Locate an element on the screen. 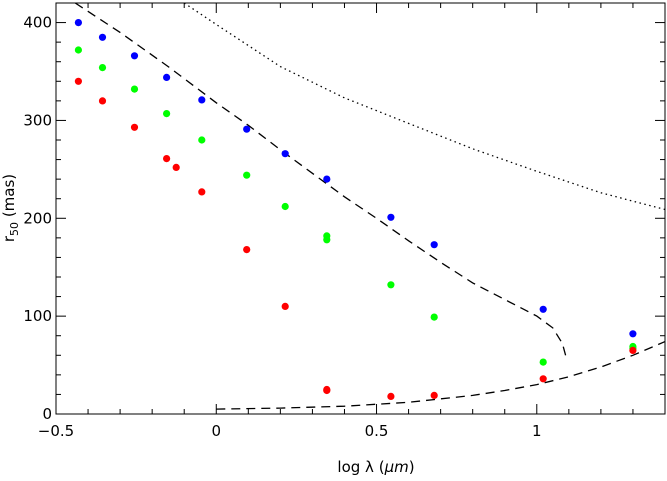 This screenshot has width=667, height=481. y-axis-label: r50 (mas) is located at coordinates (10, 208).